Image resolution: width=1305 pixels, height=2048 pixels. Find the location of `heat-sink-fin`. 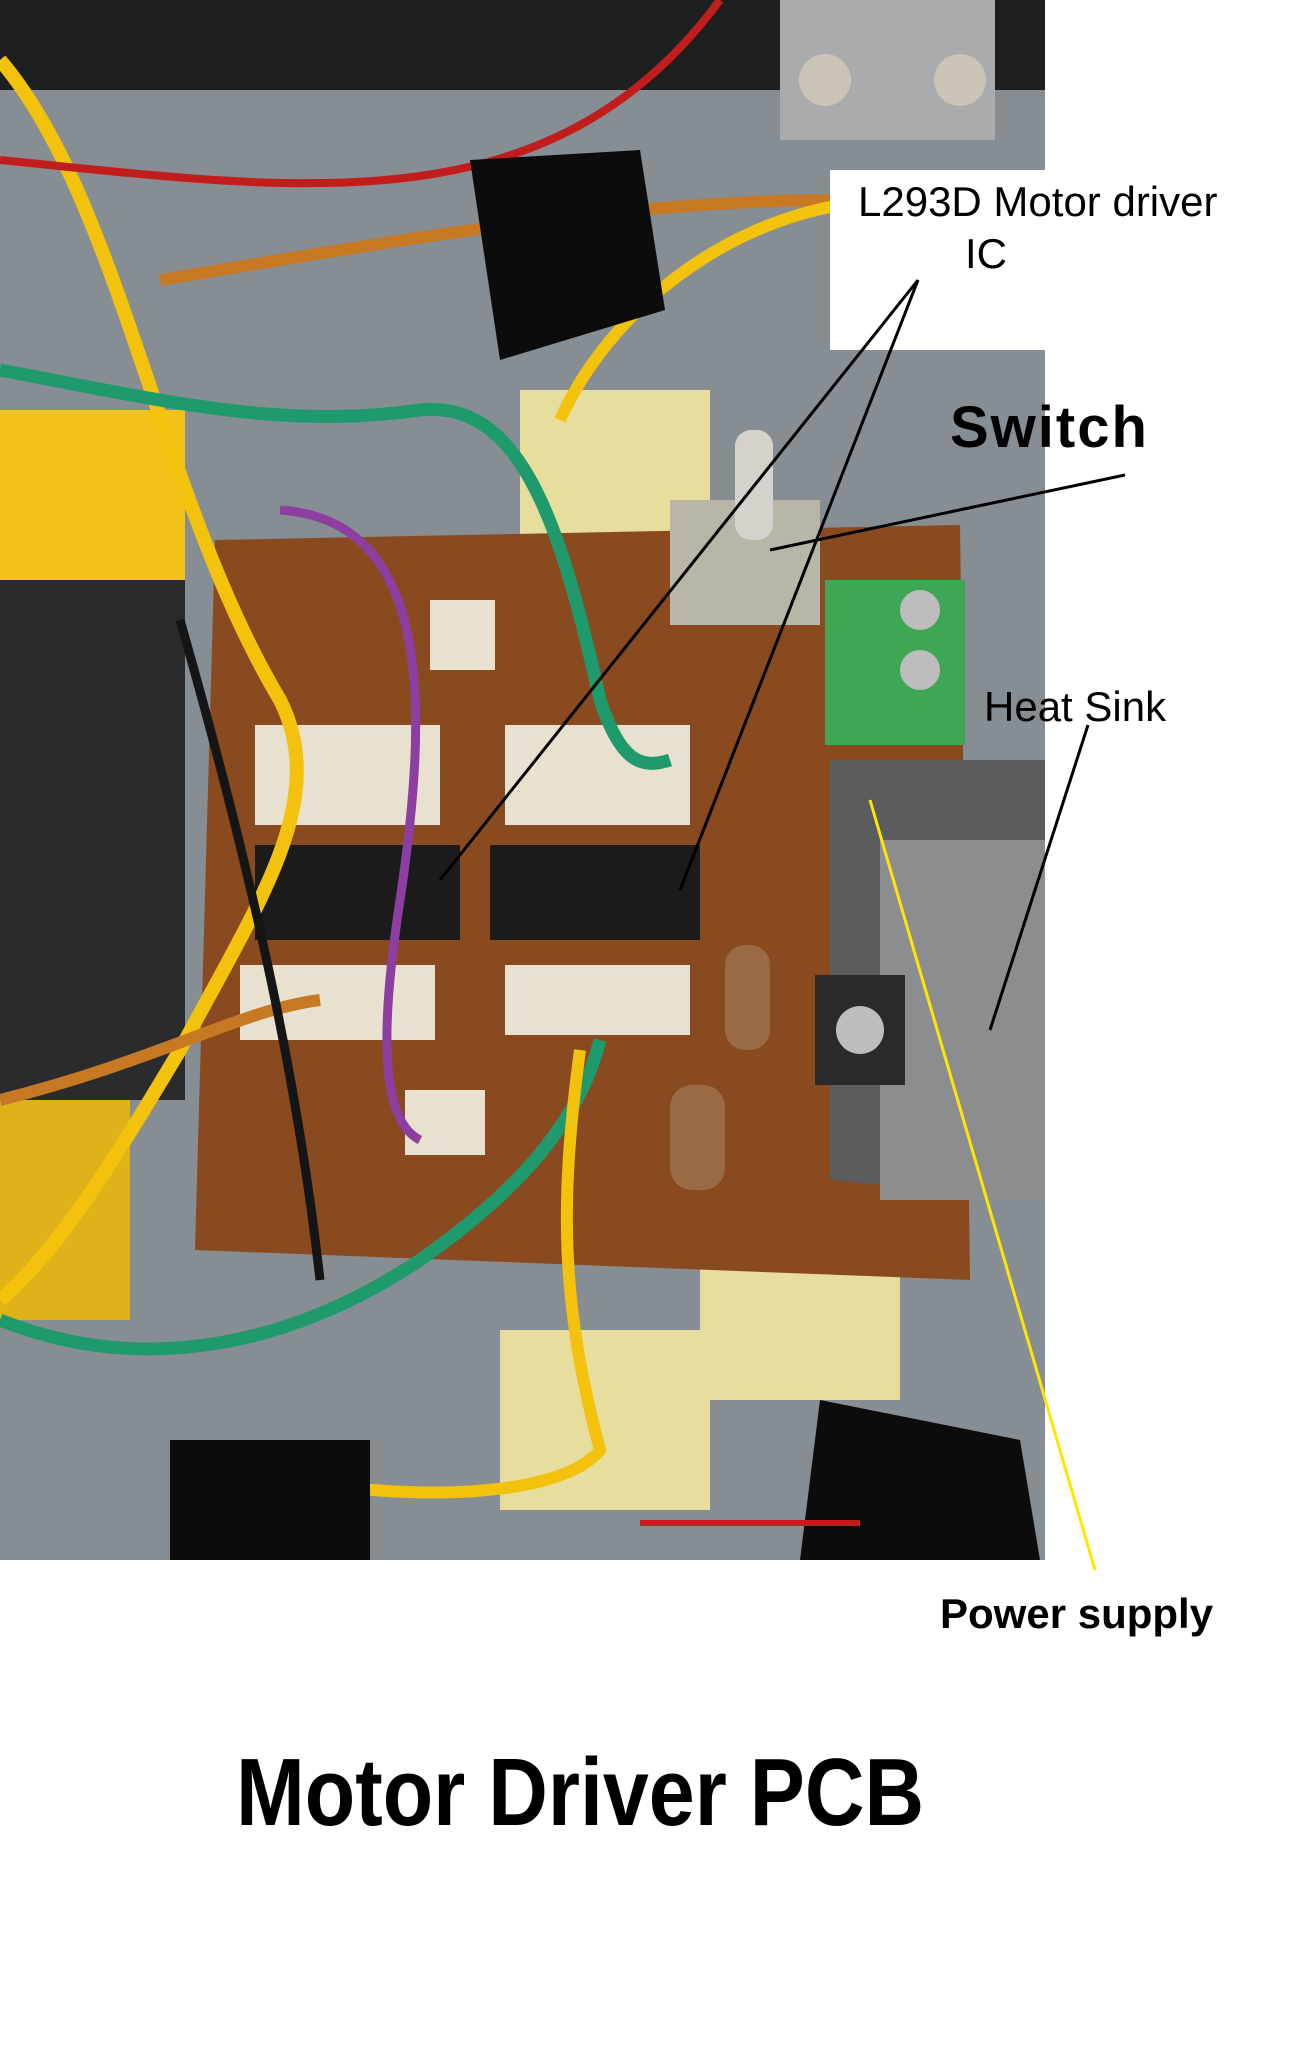

heat-sink-fin is located at coordinates (962, 1020).